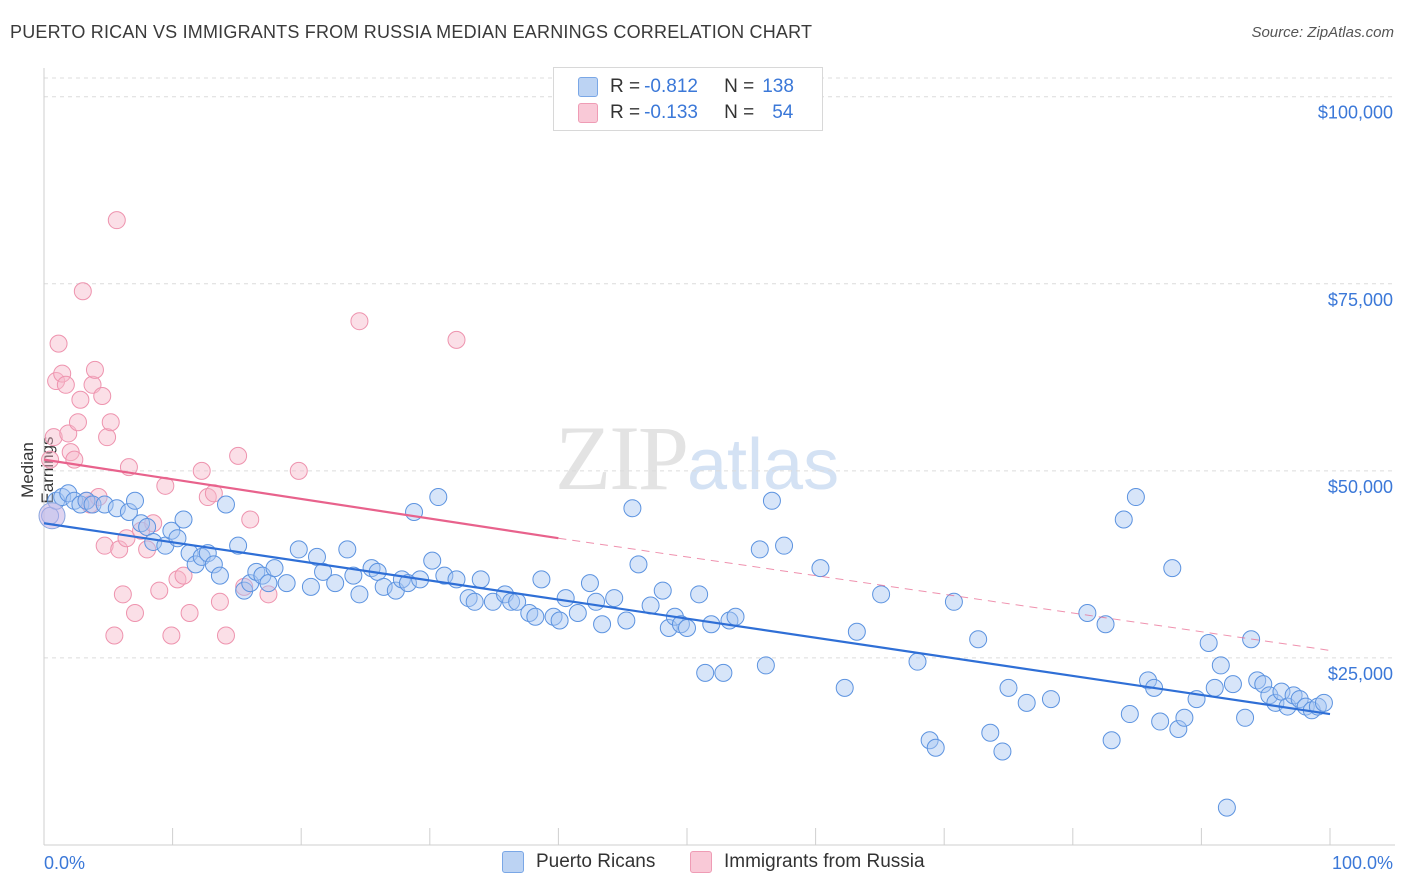 The width and height of the screenshot is (1406, 892). Describe the element at coordinates (1322, 32) in the screenshot. I see `source-label: Source: ZipAtlas.com` at that location.